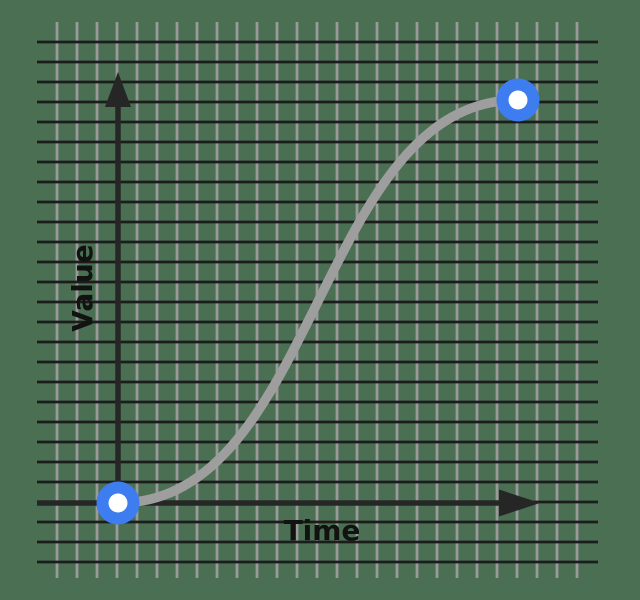  What do you see at coordinates (118, 89) in the screenshot?
I see `y-axis-arrow-icon` at bounding box center [118, 89].